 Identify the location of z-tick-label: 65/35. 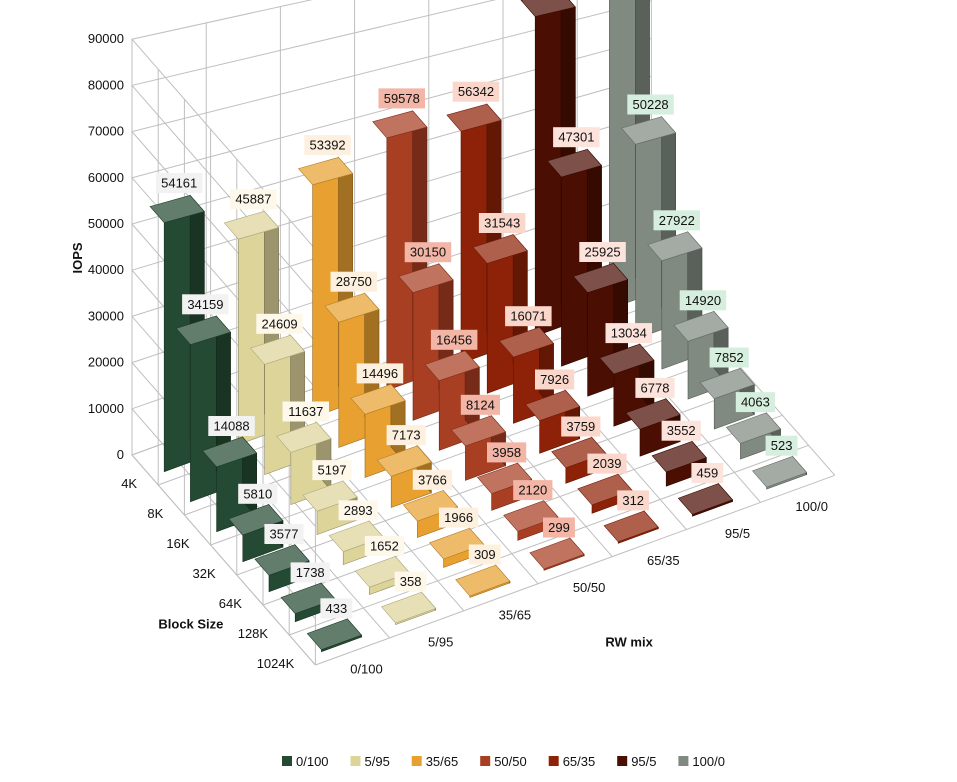
(663, 560).